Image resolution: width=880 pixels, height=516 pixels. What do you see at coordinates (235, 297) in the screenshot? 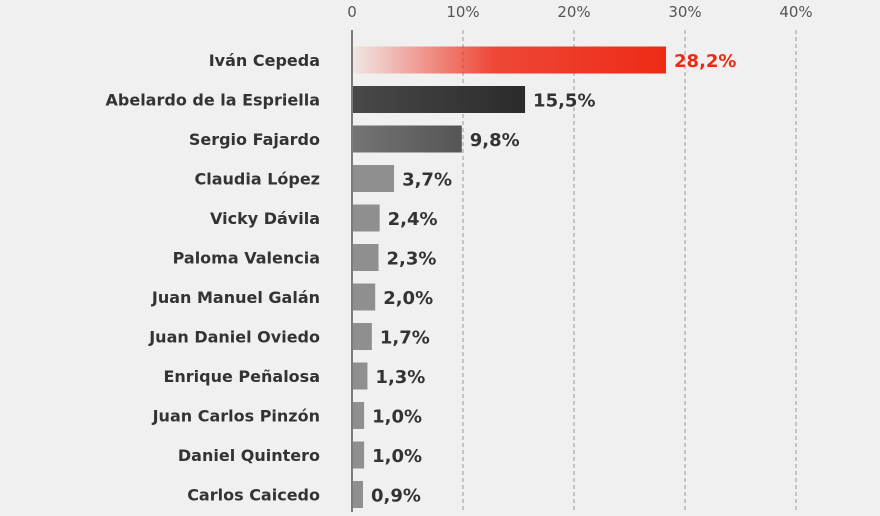
I see `category-label: Juan Manuel Galán` at bounding box center [235, 297].